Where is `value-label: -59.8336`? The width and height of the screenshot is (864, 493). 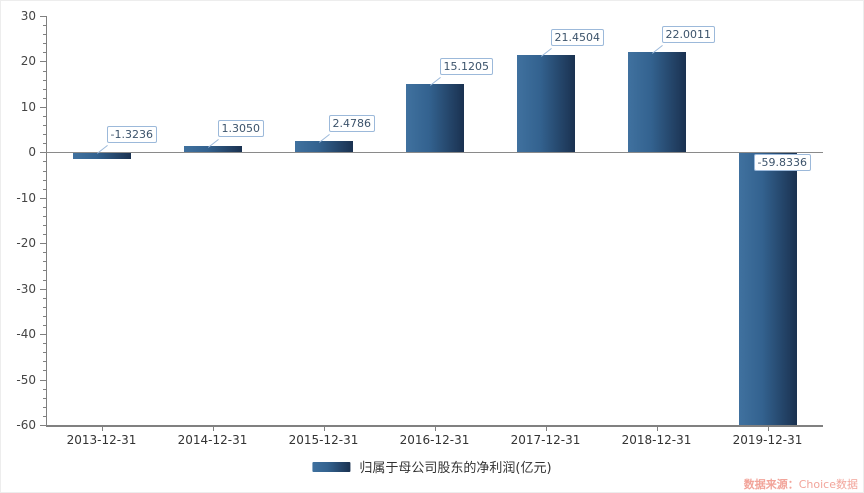
value-label: -59.8336 is located at coordinates (782, 163).